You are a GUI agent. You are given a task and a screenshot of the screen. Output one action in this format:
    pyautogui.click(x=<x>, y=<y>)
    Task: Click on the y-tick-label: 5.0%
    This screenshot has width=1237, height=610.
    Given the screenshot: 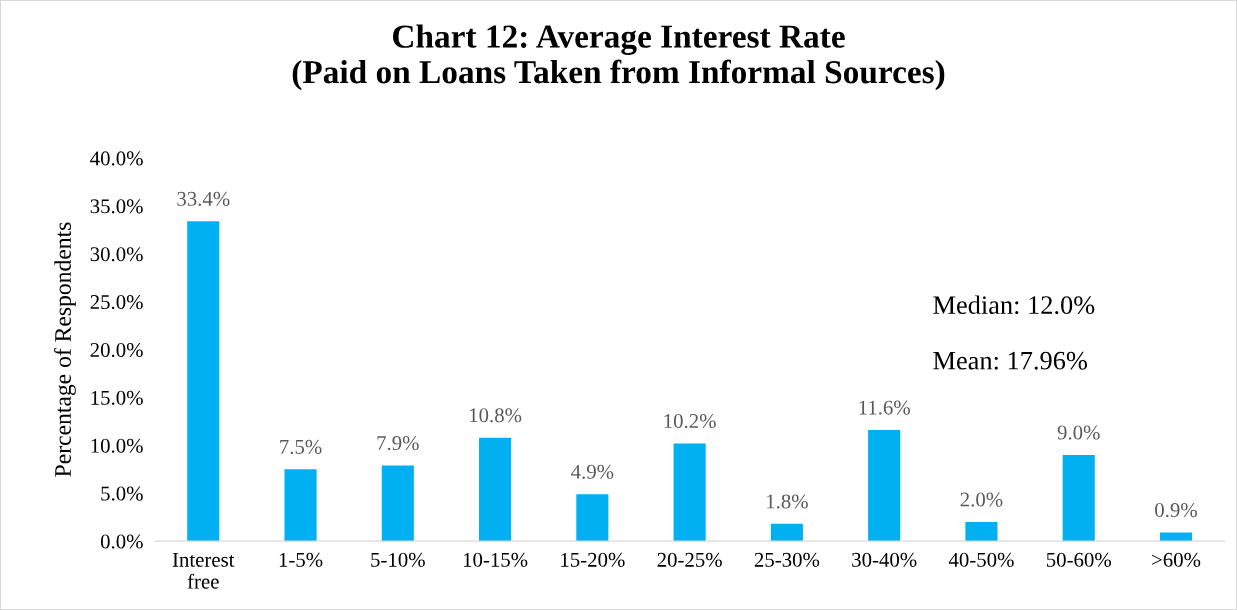 What is the action you would take?
    pyautogui.click(x=122, y=493)
    